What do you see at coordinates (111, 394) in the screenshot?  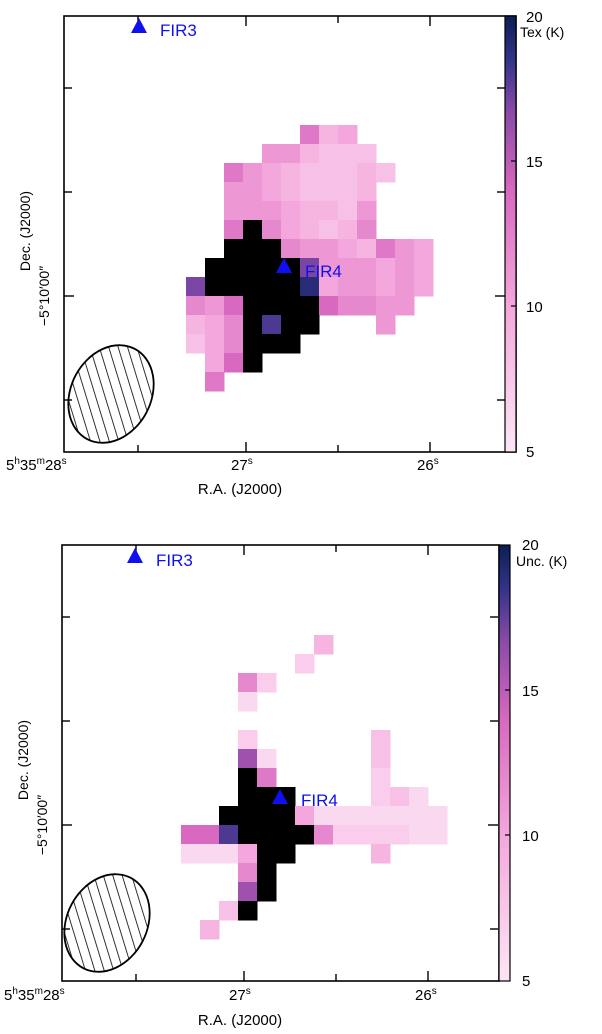 I see `beam-ellipse` at bounding box center [111, 394].